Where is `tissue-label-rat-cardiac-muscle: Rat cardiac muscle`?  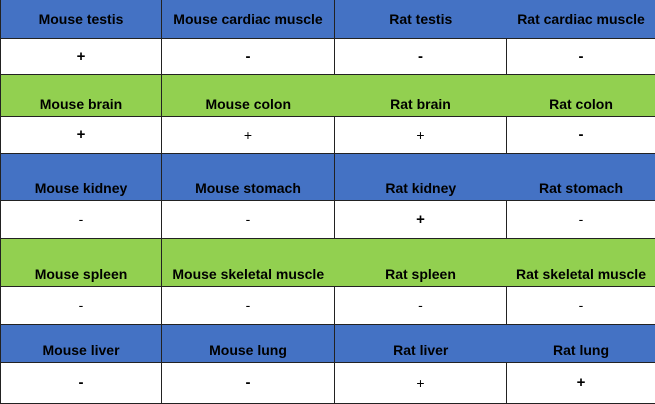
tissue-label-rat-cardiac-muscle: Rat cardiac muscle is located at coordinates (581, 19).